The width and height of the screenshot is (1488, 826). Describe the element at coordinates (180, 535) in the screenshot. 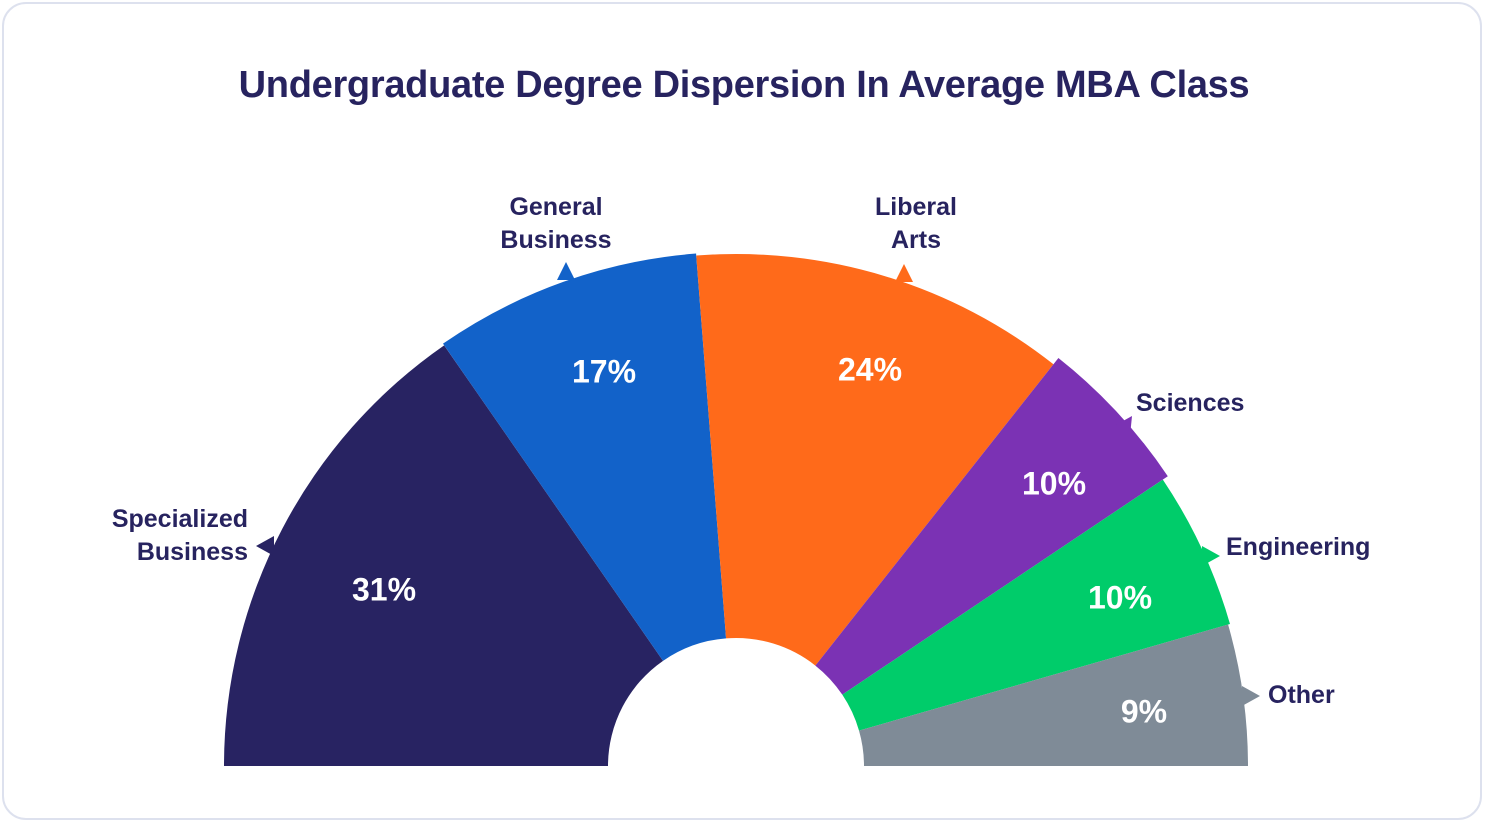

I see `slice-category-label: Specialized Business` at that location.